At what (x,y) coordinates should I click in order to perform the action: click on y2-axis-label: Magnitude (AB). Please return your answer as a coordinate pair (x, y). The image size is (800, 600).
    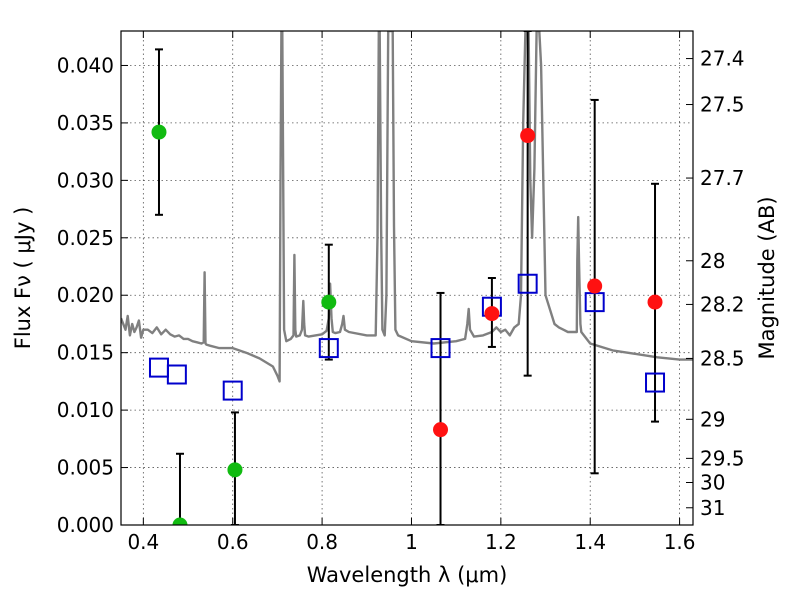
    Looking at the image, I should click on (767, 277).